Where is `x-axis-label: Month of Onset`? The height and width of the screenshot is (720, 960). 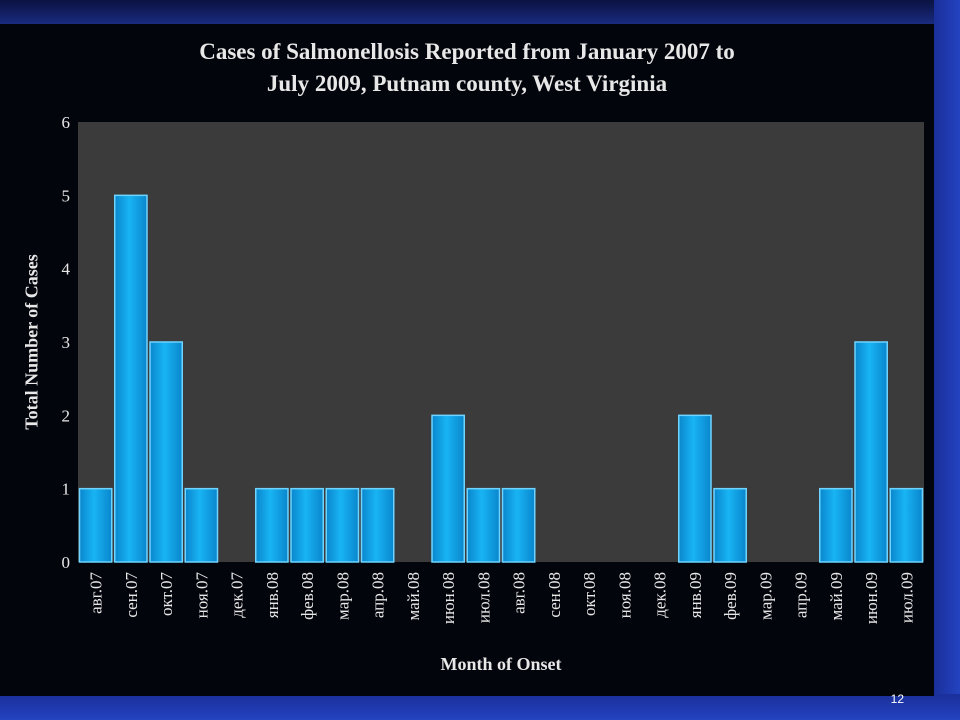
x-axis-label: Month of Onset is located at coordinates (501, 664).